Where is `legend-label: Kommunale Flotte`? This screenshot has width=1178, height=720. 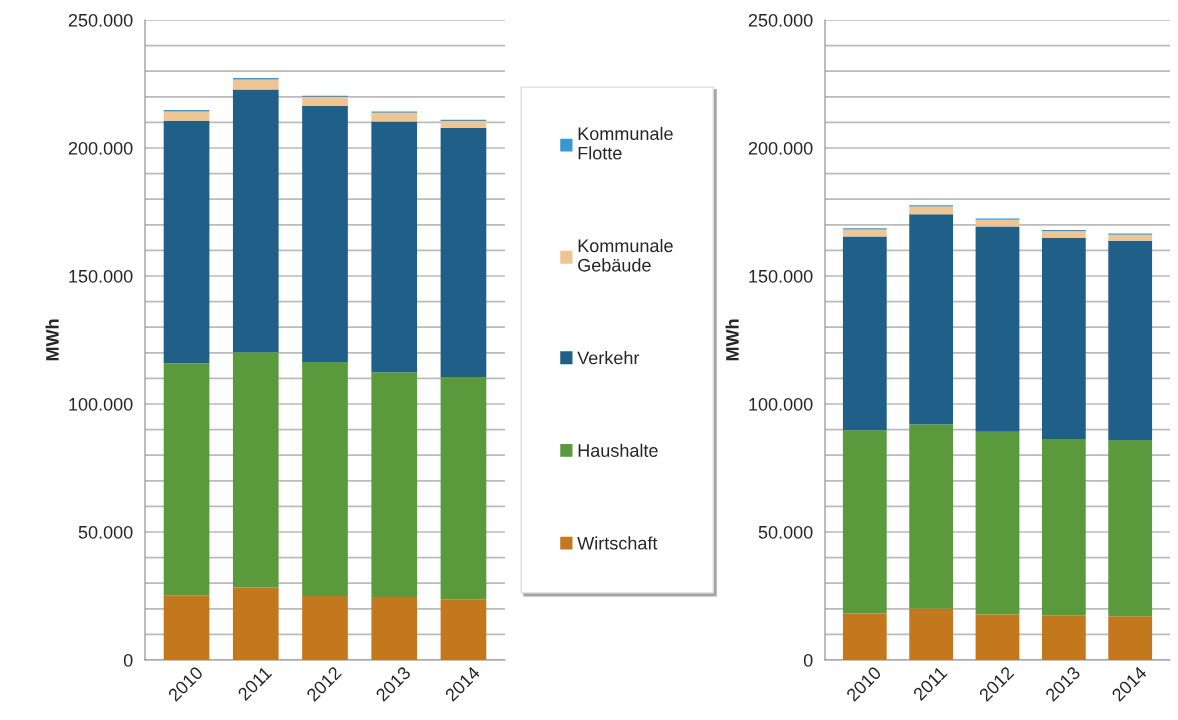 legend-label: Kommunale Flotte is located at coordinates (625, 143).